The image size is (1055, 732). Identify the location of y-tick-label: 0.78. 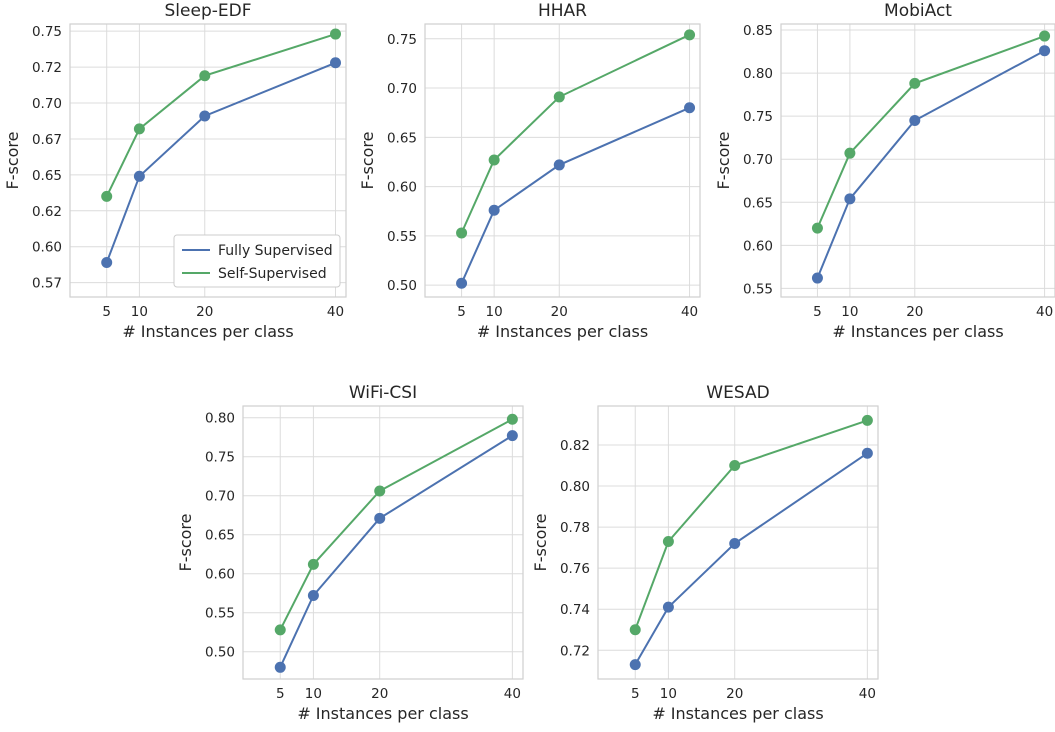
(575, 528).